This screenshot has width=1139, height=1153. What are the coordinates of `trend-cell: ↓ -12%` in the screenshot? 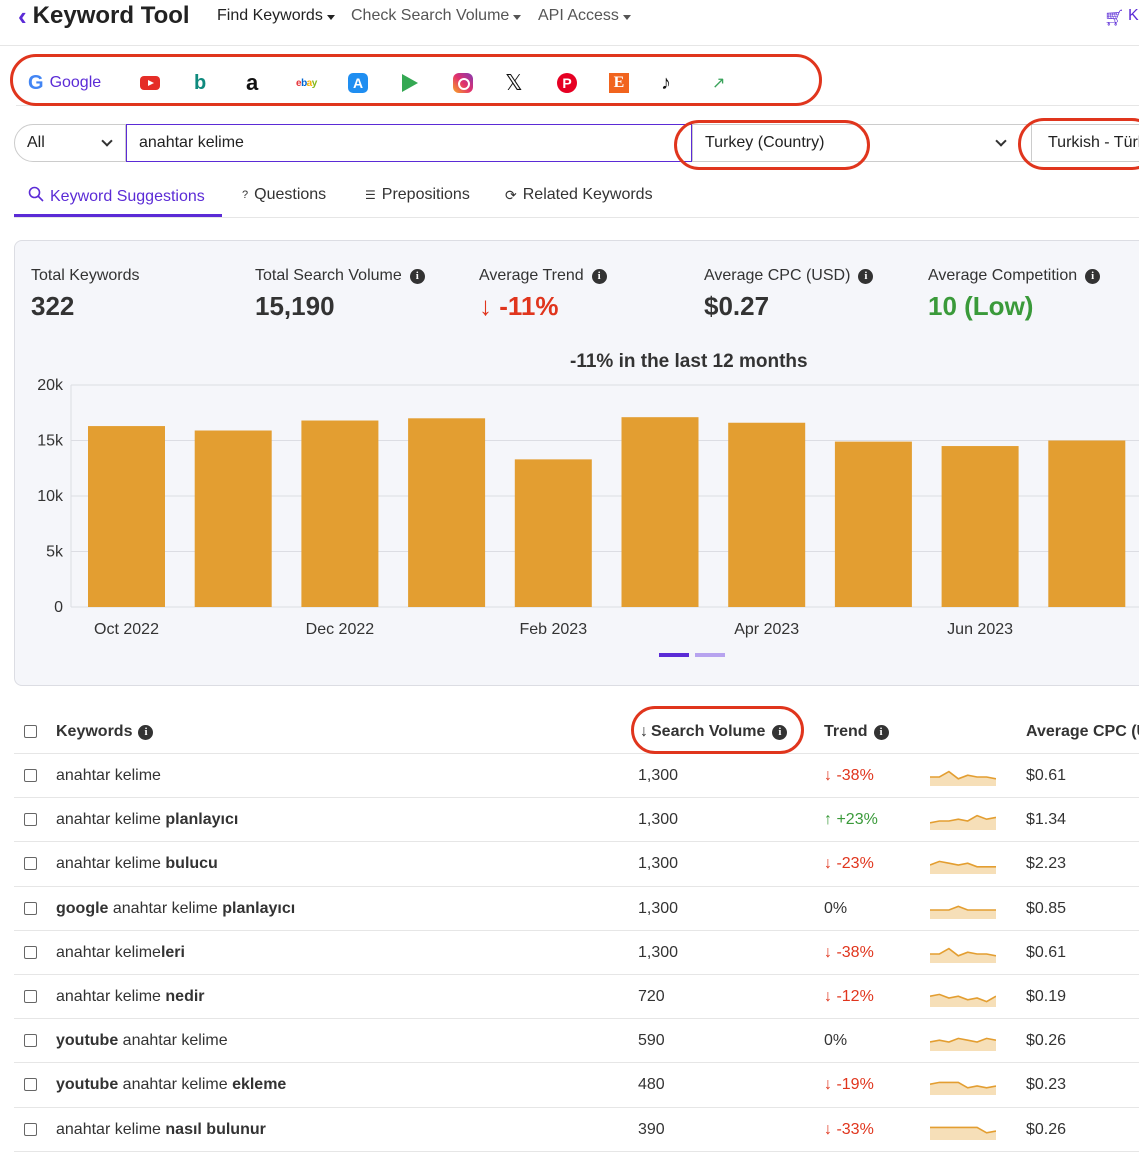 It's located at (849, 996).